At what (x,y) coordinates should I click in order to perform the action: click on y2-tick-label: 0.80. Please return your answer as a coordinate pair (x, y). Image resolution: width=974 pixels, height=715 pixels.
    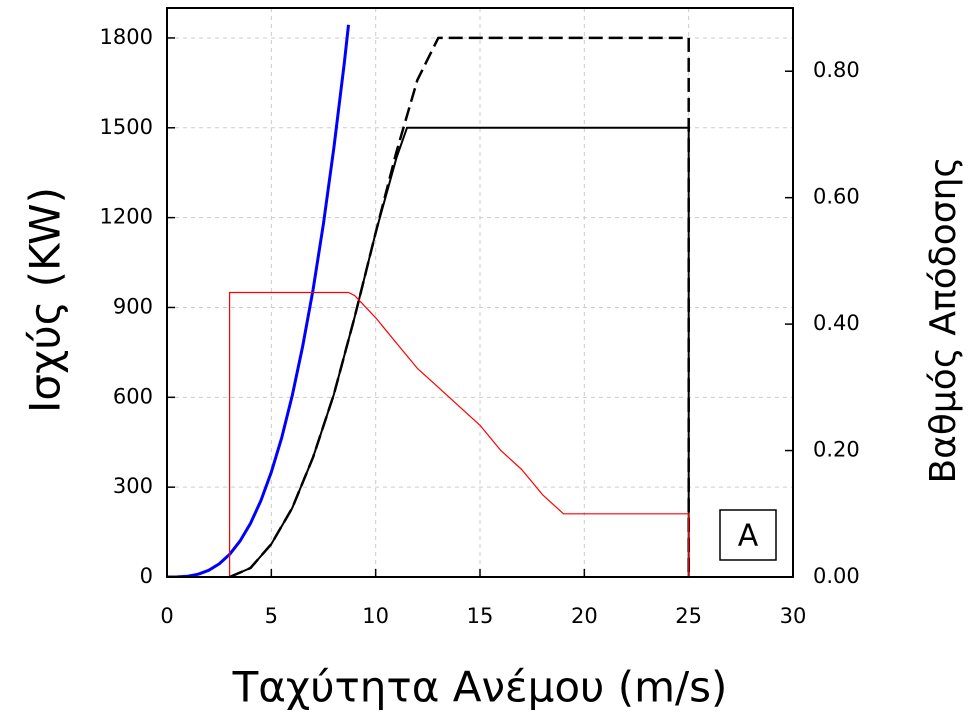
    Looking at the image, I should click on (836, 70).